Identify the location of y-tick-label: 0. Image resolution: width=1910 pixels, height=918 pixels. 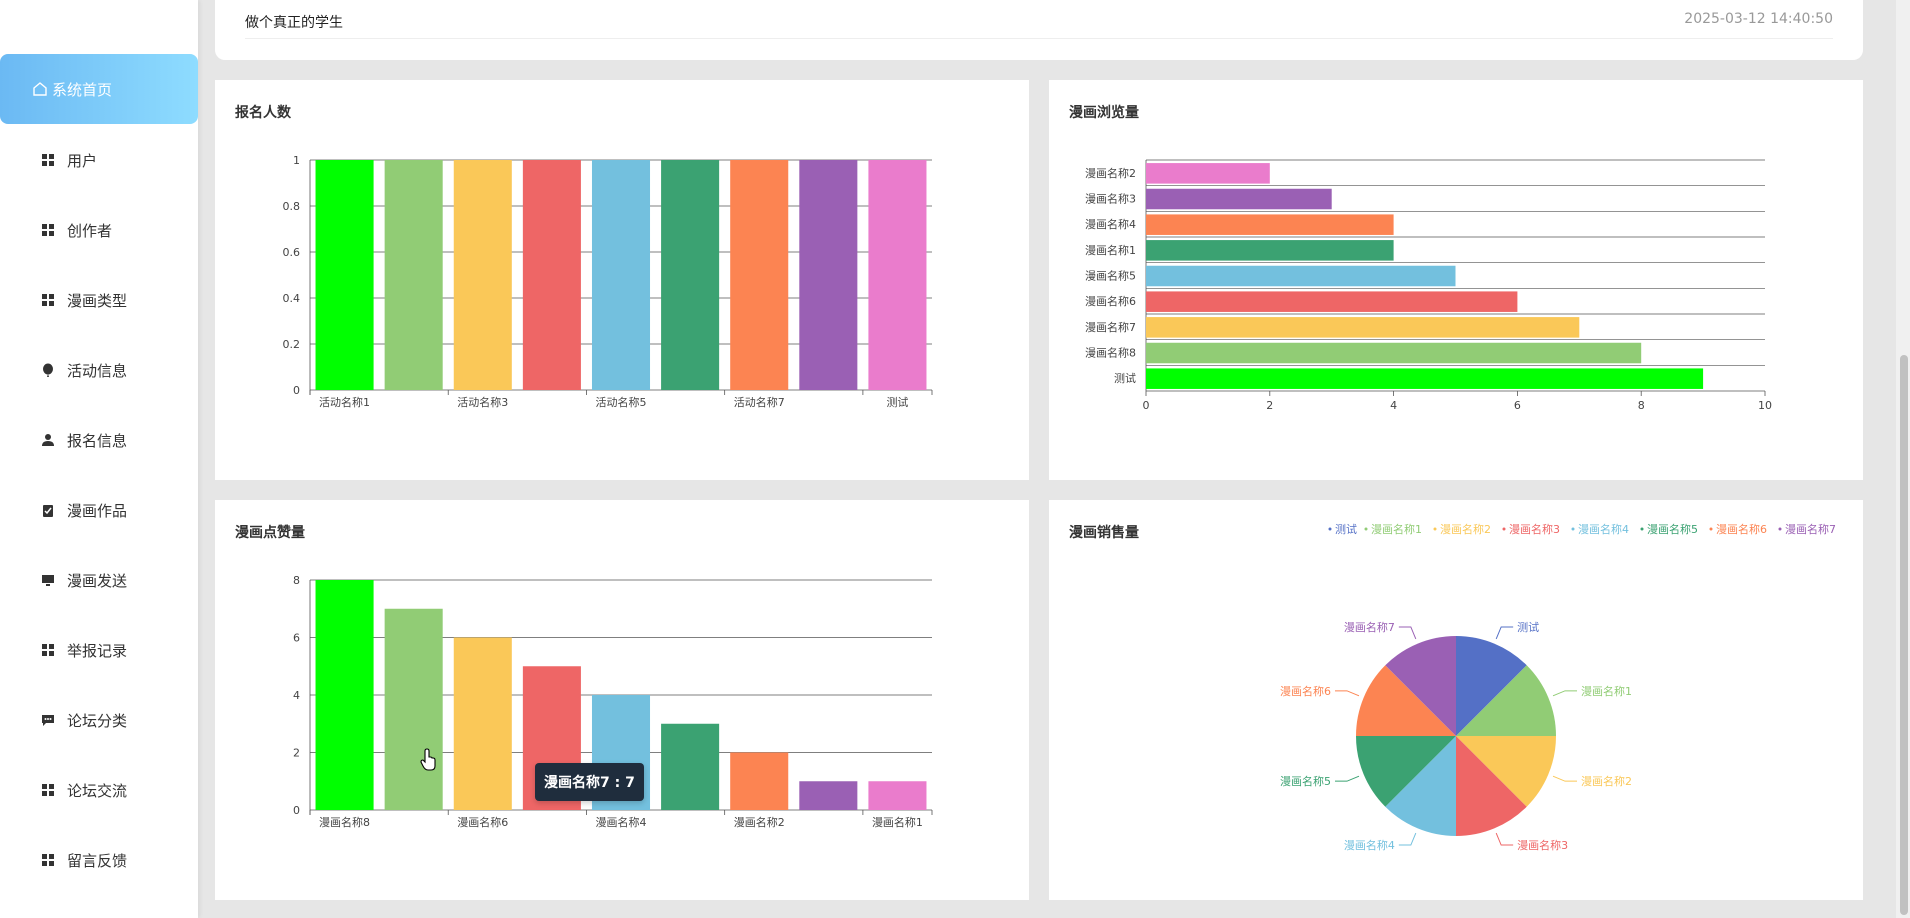
(296, 390).